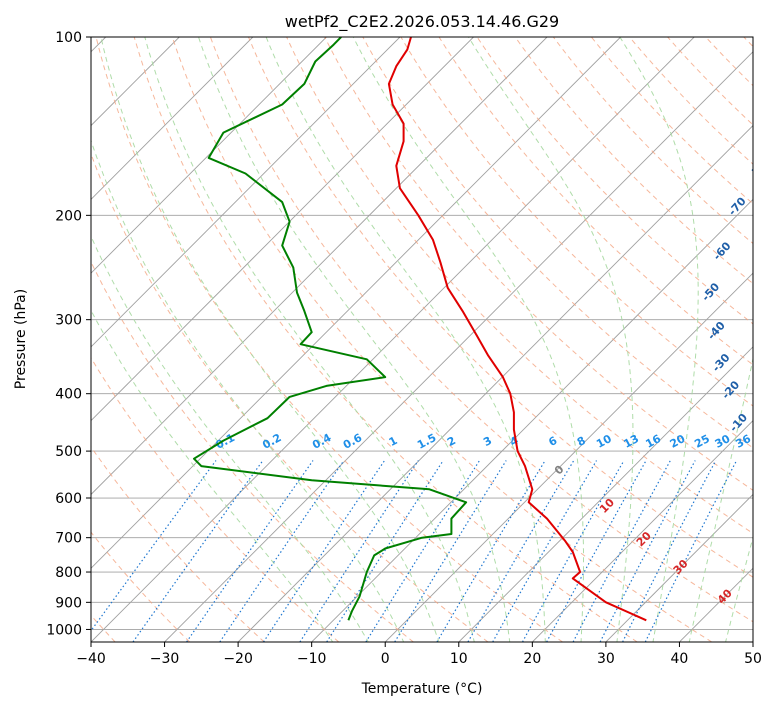  Describe the element at coordinates (459, 659) in the screenshot. I see `x-tick-label: 10` at that location.